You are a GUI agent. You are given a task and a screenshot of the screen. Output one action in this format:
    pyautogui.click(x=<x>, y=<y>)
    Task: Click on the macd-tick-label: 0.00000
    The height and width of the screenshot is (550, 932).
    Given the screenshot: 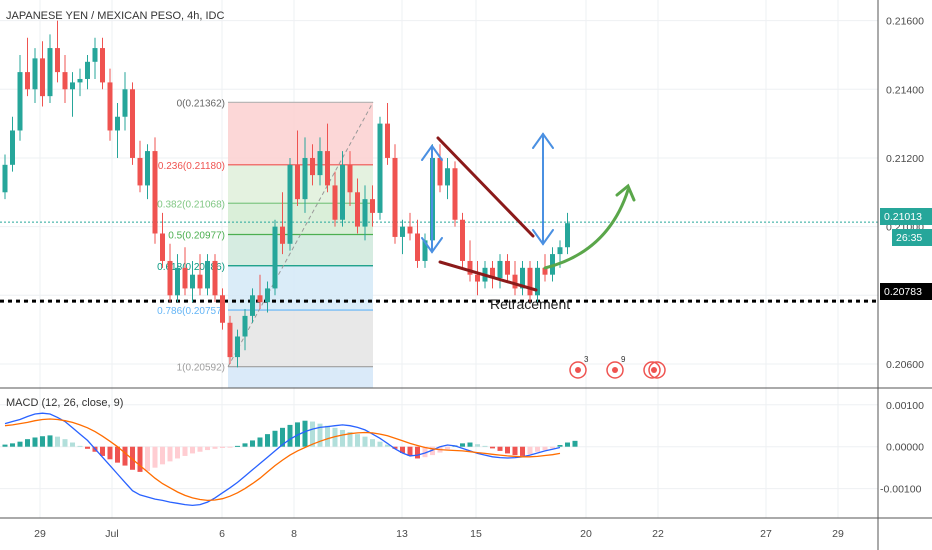 What is the action you would take?
    pyautogui.click(x=905, y=448)
    